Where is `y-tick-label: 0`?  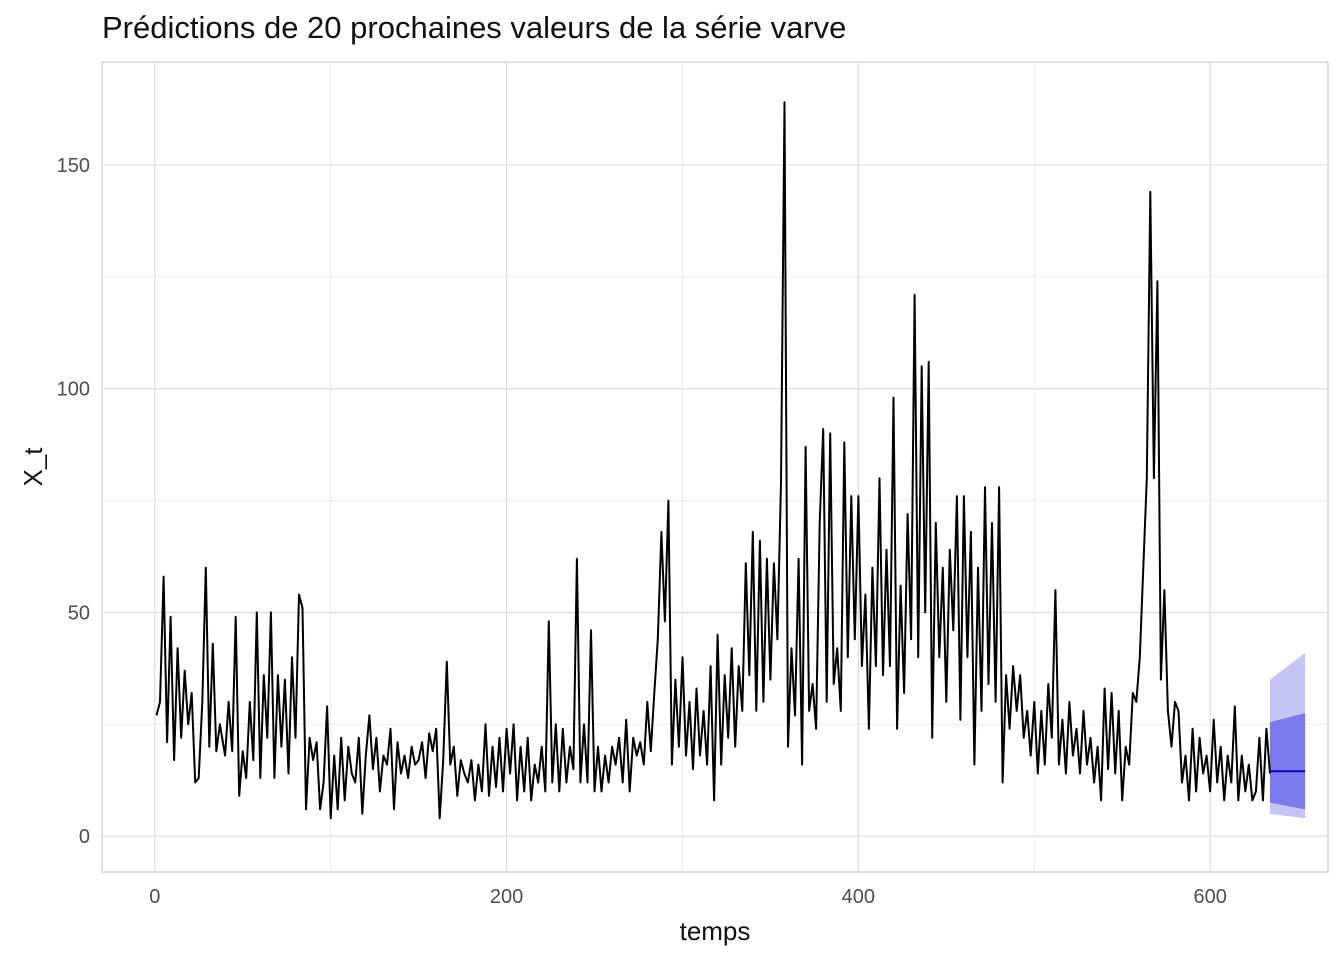 y-tick-label: 0 is located at coordinates (84, 837).